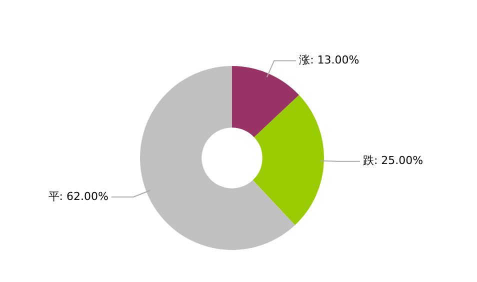  What do you see at coordinates (329, 60) in the screenshot?
I see `slice-label: 涨: 13.00%` at bounding box center [329, 60].